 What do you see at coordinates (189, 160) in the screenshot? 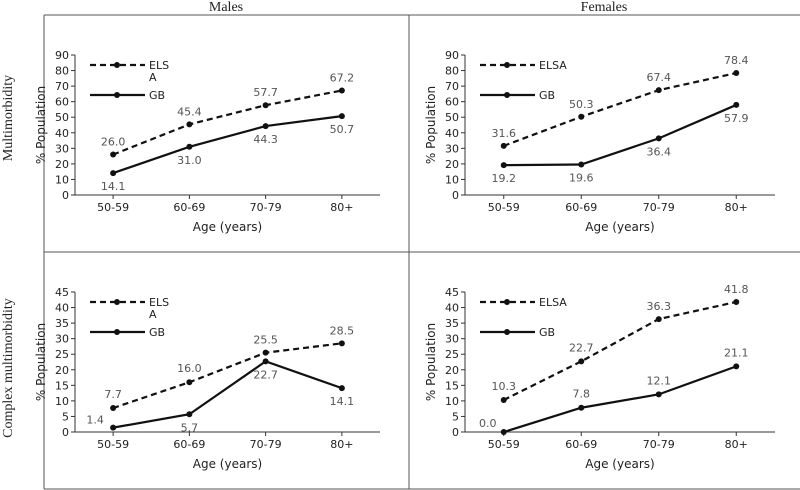
I see `data-label: 31.0` at bounding box center [189, 160].